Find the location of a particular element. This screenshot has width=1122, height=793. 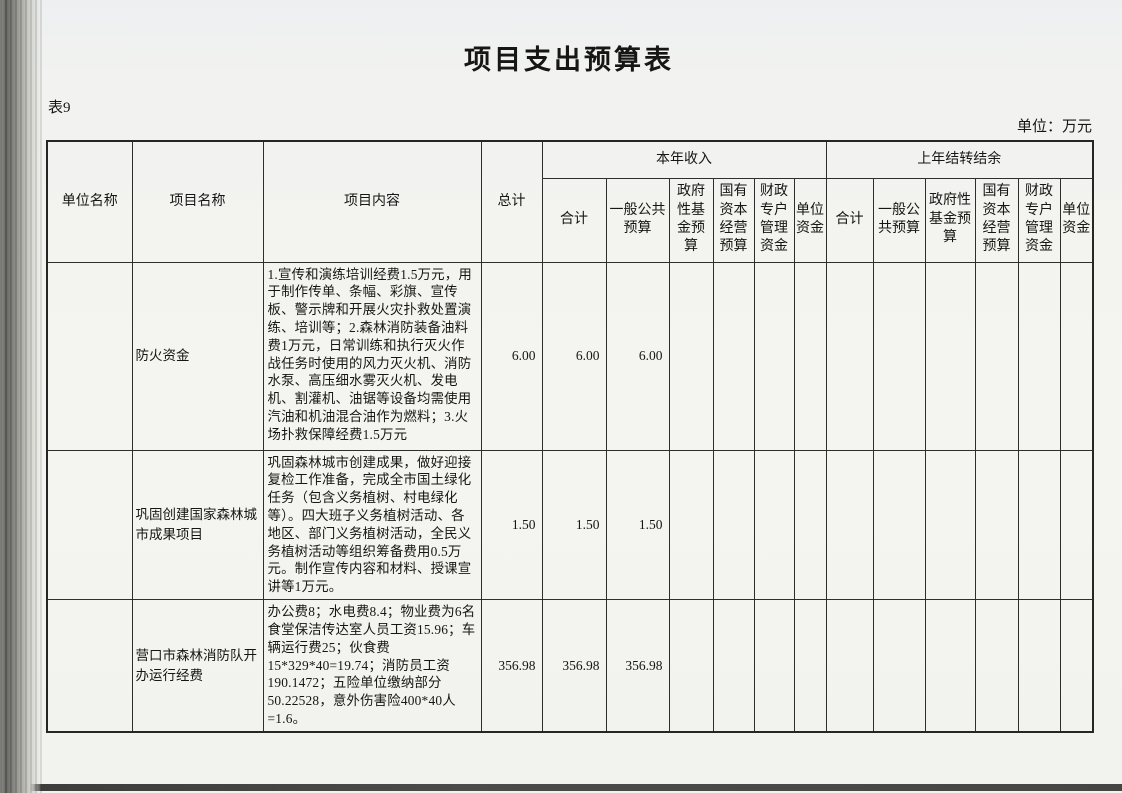

page-title: 项目支出预算表 is located at coordinates (569, 60).